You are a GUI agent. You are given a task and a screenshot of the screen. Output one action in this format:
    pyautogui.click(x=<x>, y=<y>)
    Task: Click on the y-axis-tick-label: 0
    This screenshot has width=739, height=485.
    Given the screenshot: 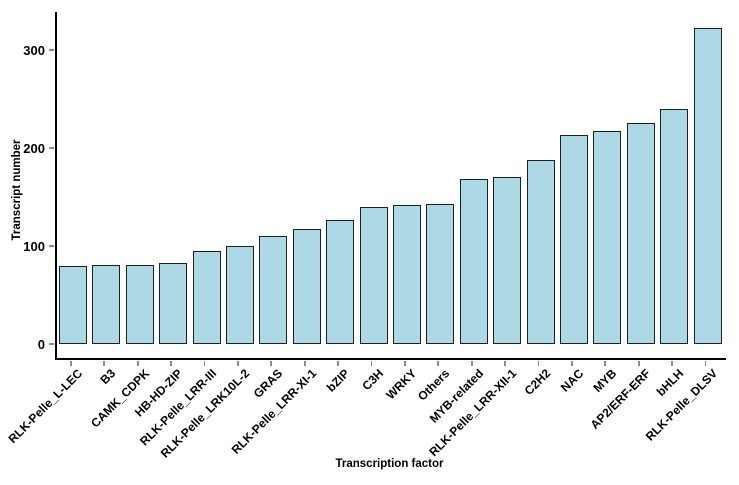 What is the action you would take?
    pyautogui.click(x=41, y=344)
    